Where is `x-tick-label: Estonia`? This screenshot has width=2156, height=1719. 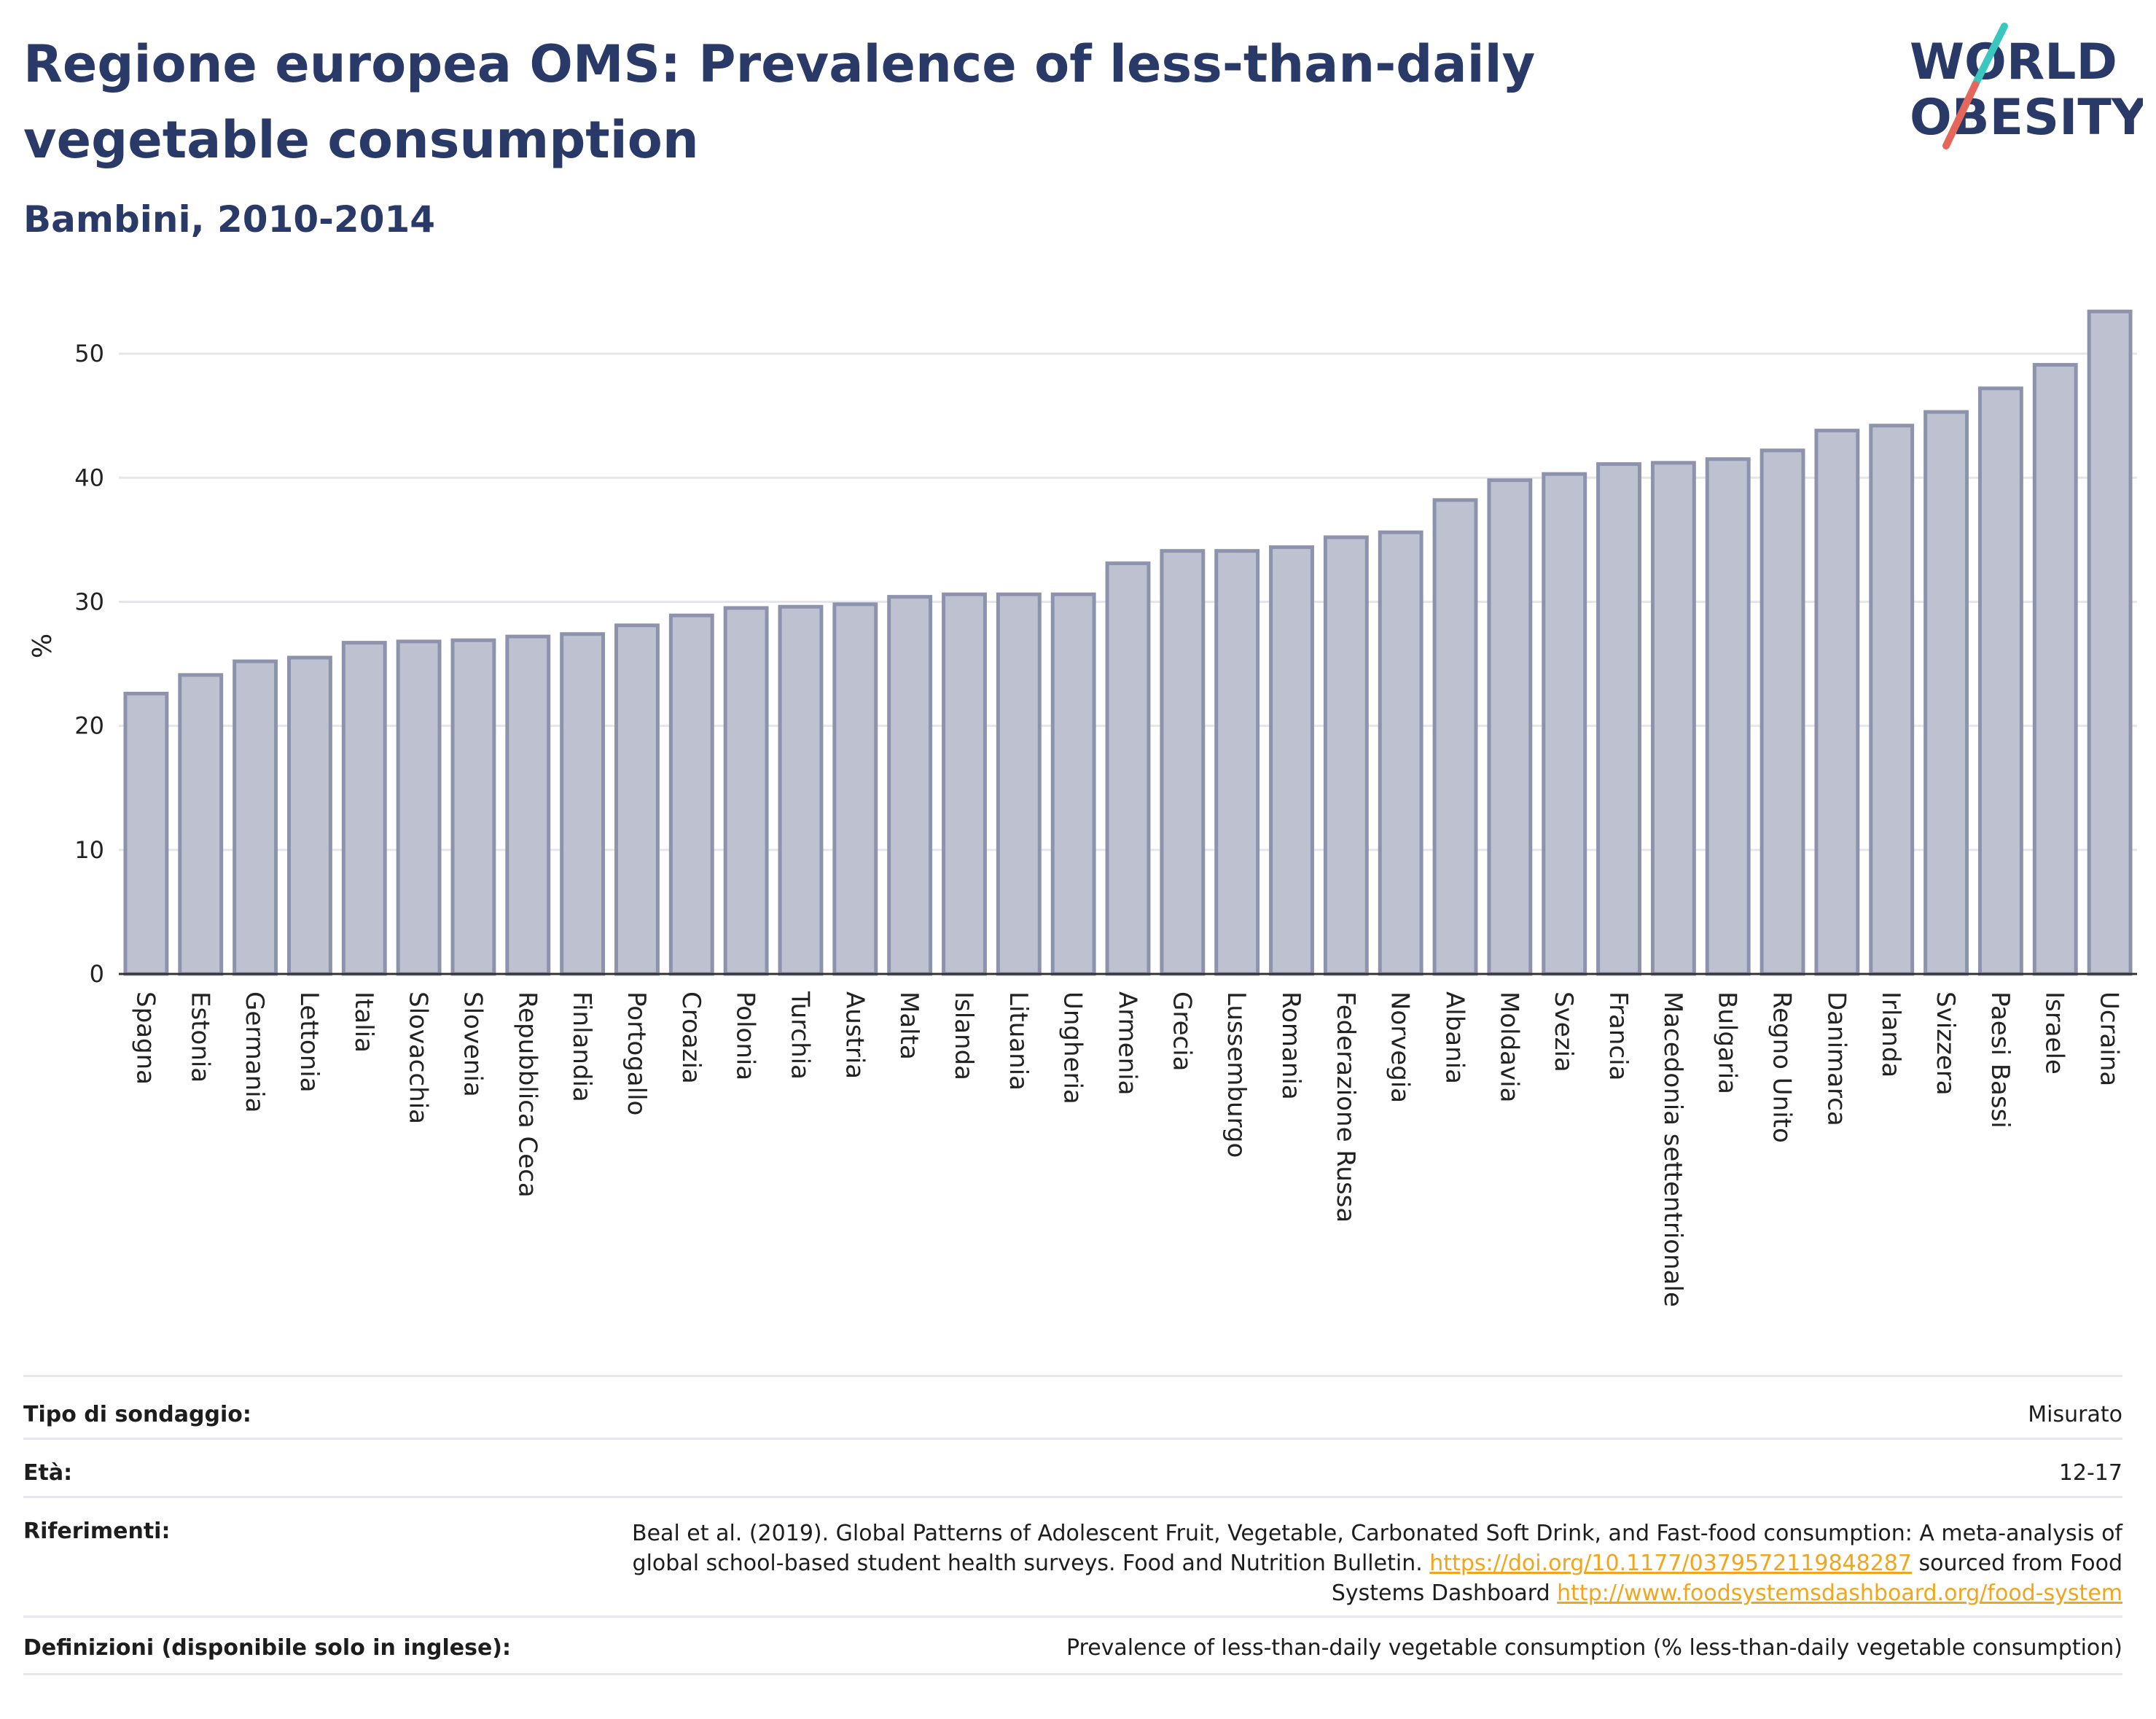
x-tick-label: Estonia is located at coordinates (200, 1037).